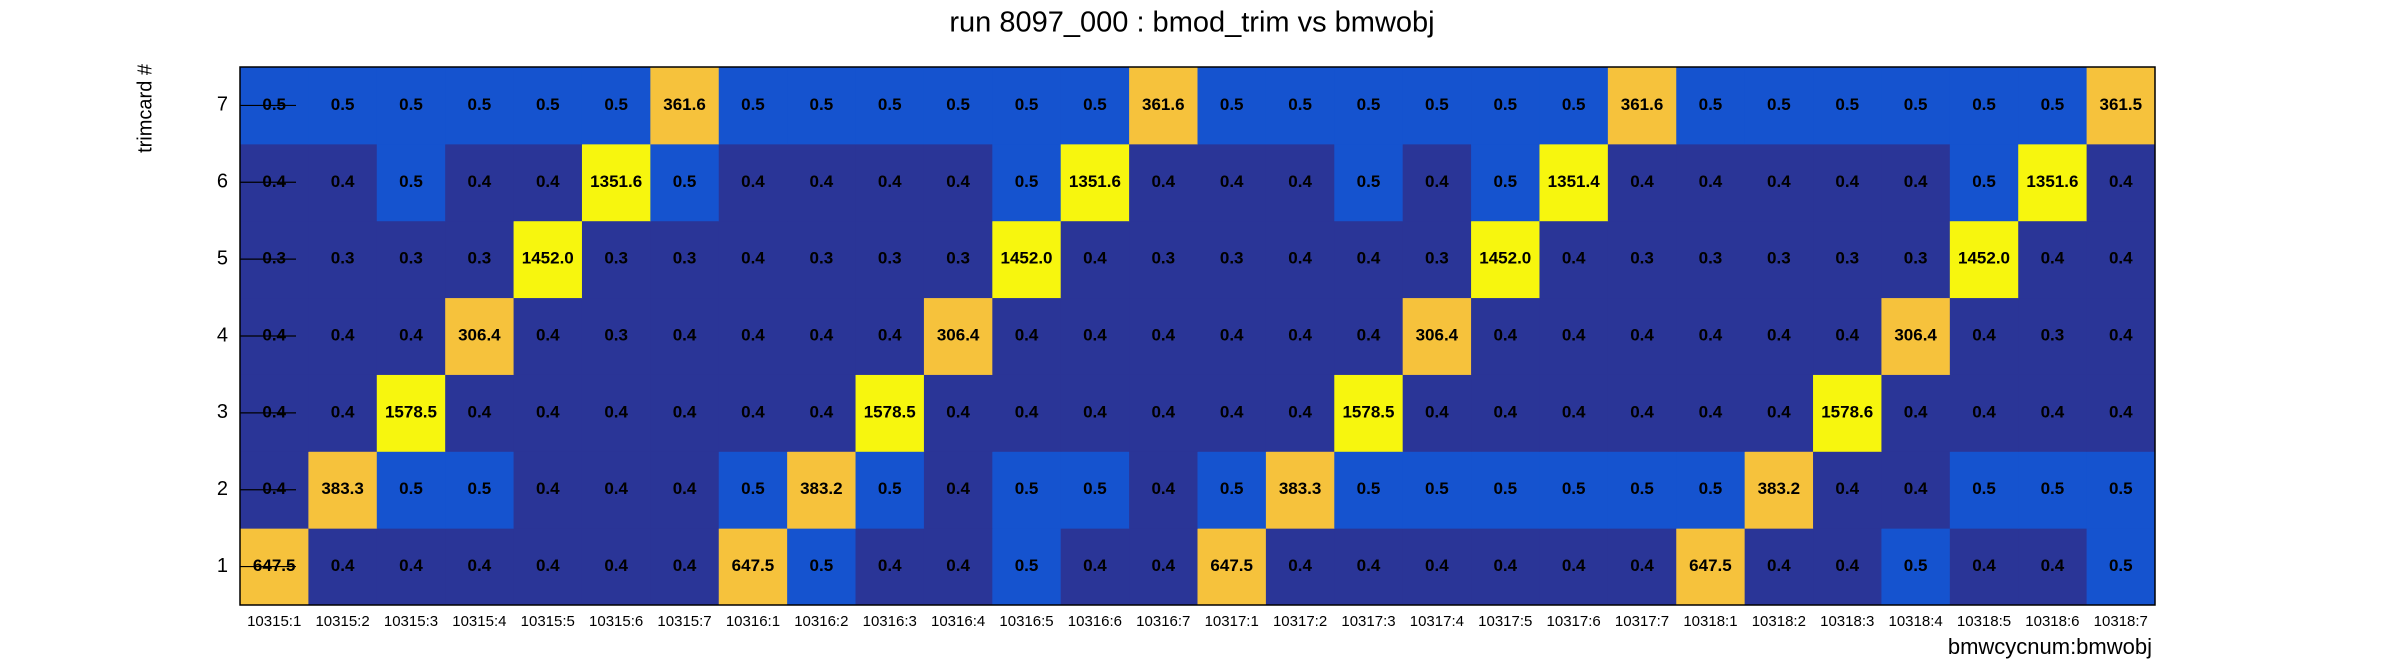  Describe the element at coordinates (1026, 621) in the screenshot. I see `x-tick-label: 10316:5` at that location.